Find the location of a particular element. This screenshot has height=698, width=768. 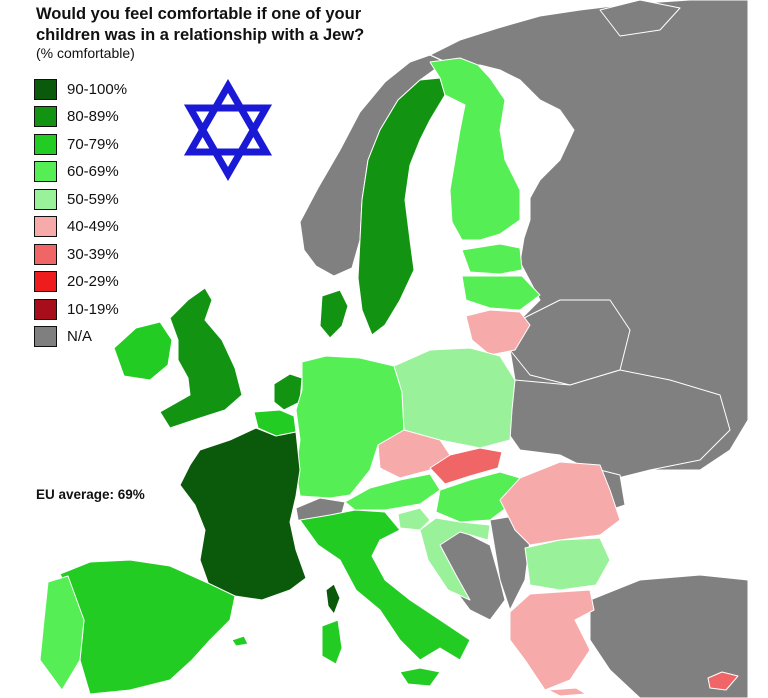

legend-item: 50-59% is located at coordinates (80, 199).